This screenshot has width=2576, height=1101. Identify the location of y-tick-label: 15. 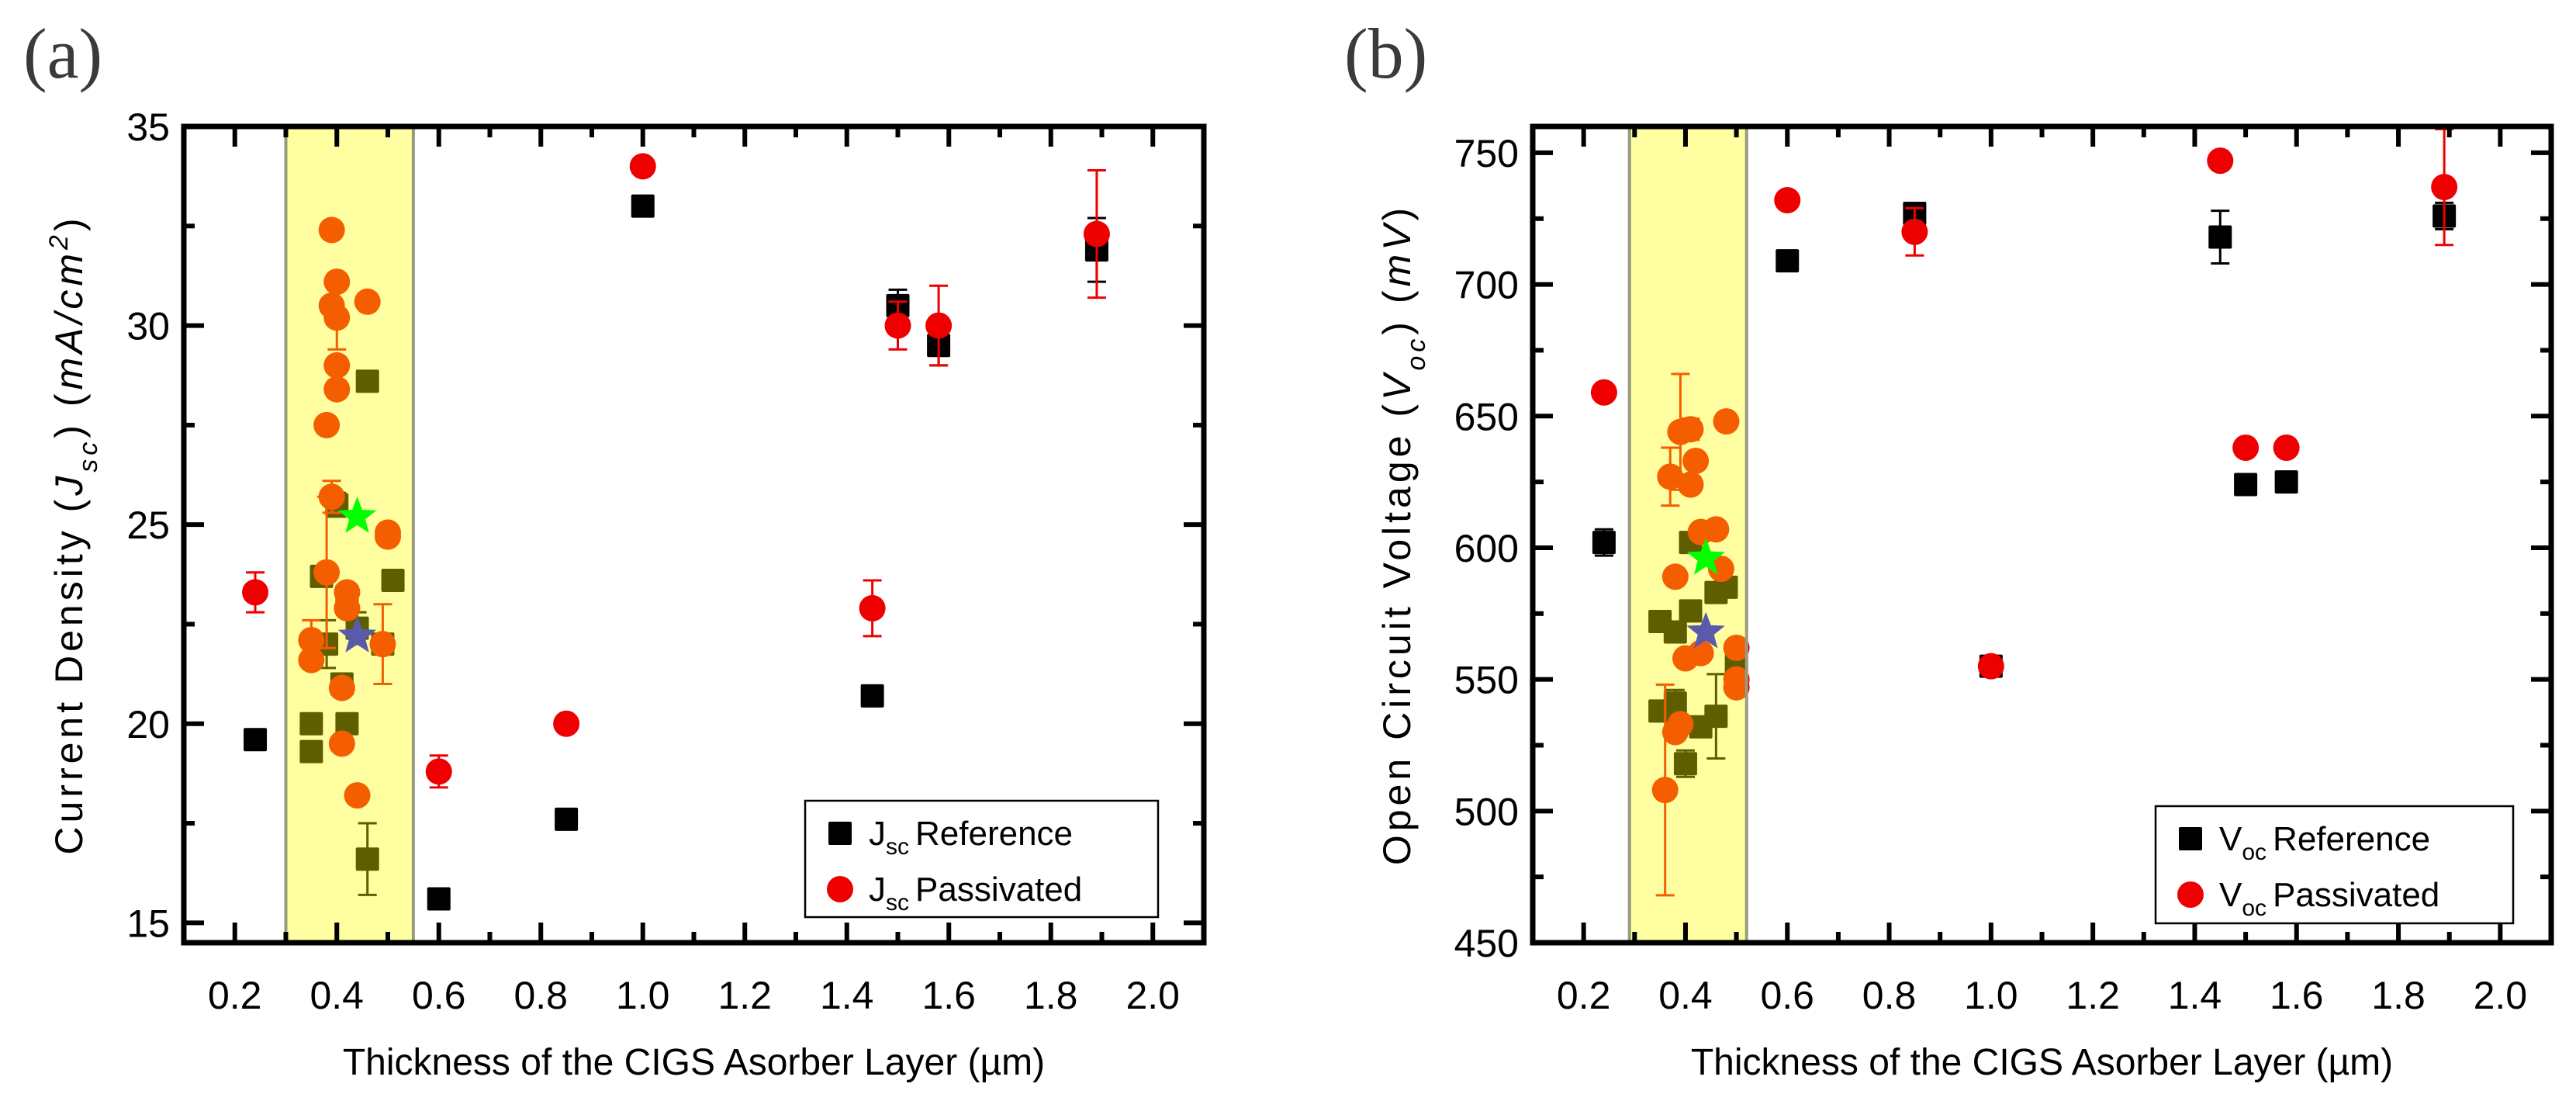
(148, 924).